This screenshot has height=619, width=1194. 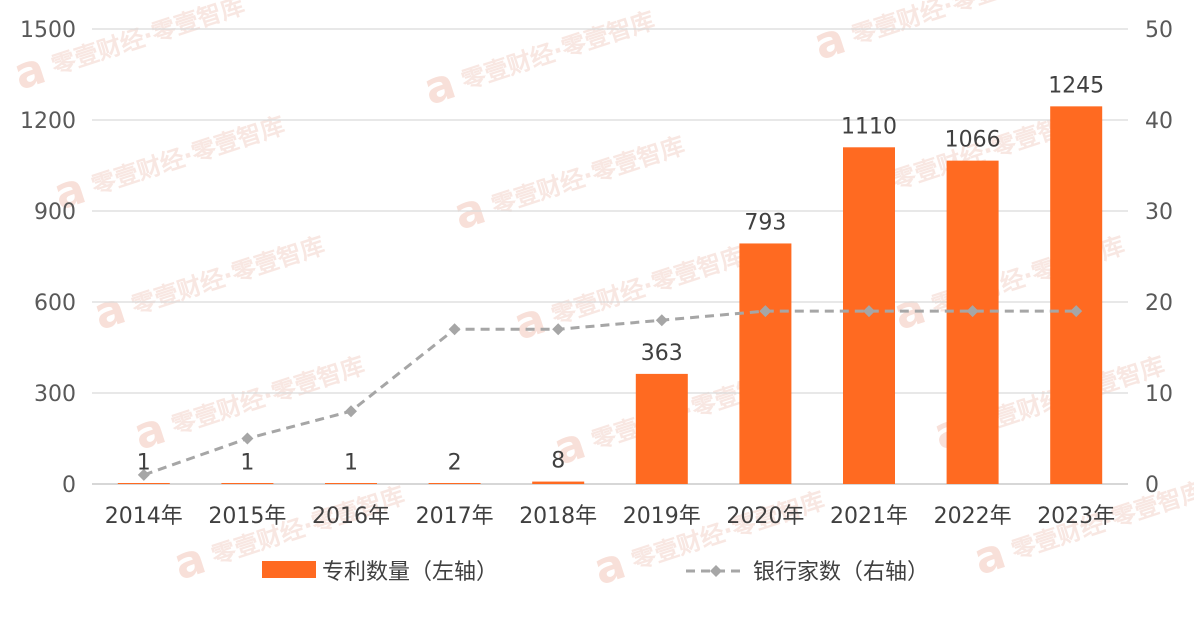 I want to click on bar-data-label: 1110, so click(x=869, y=126).